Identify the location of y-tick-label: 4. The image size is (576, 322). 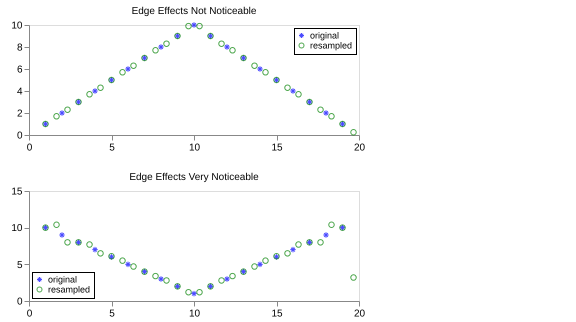
(19, 92).